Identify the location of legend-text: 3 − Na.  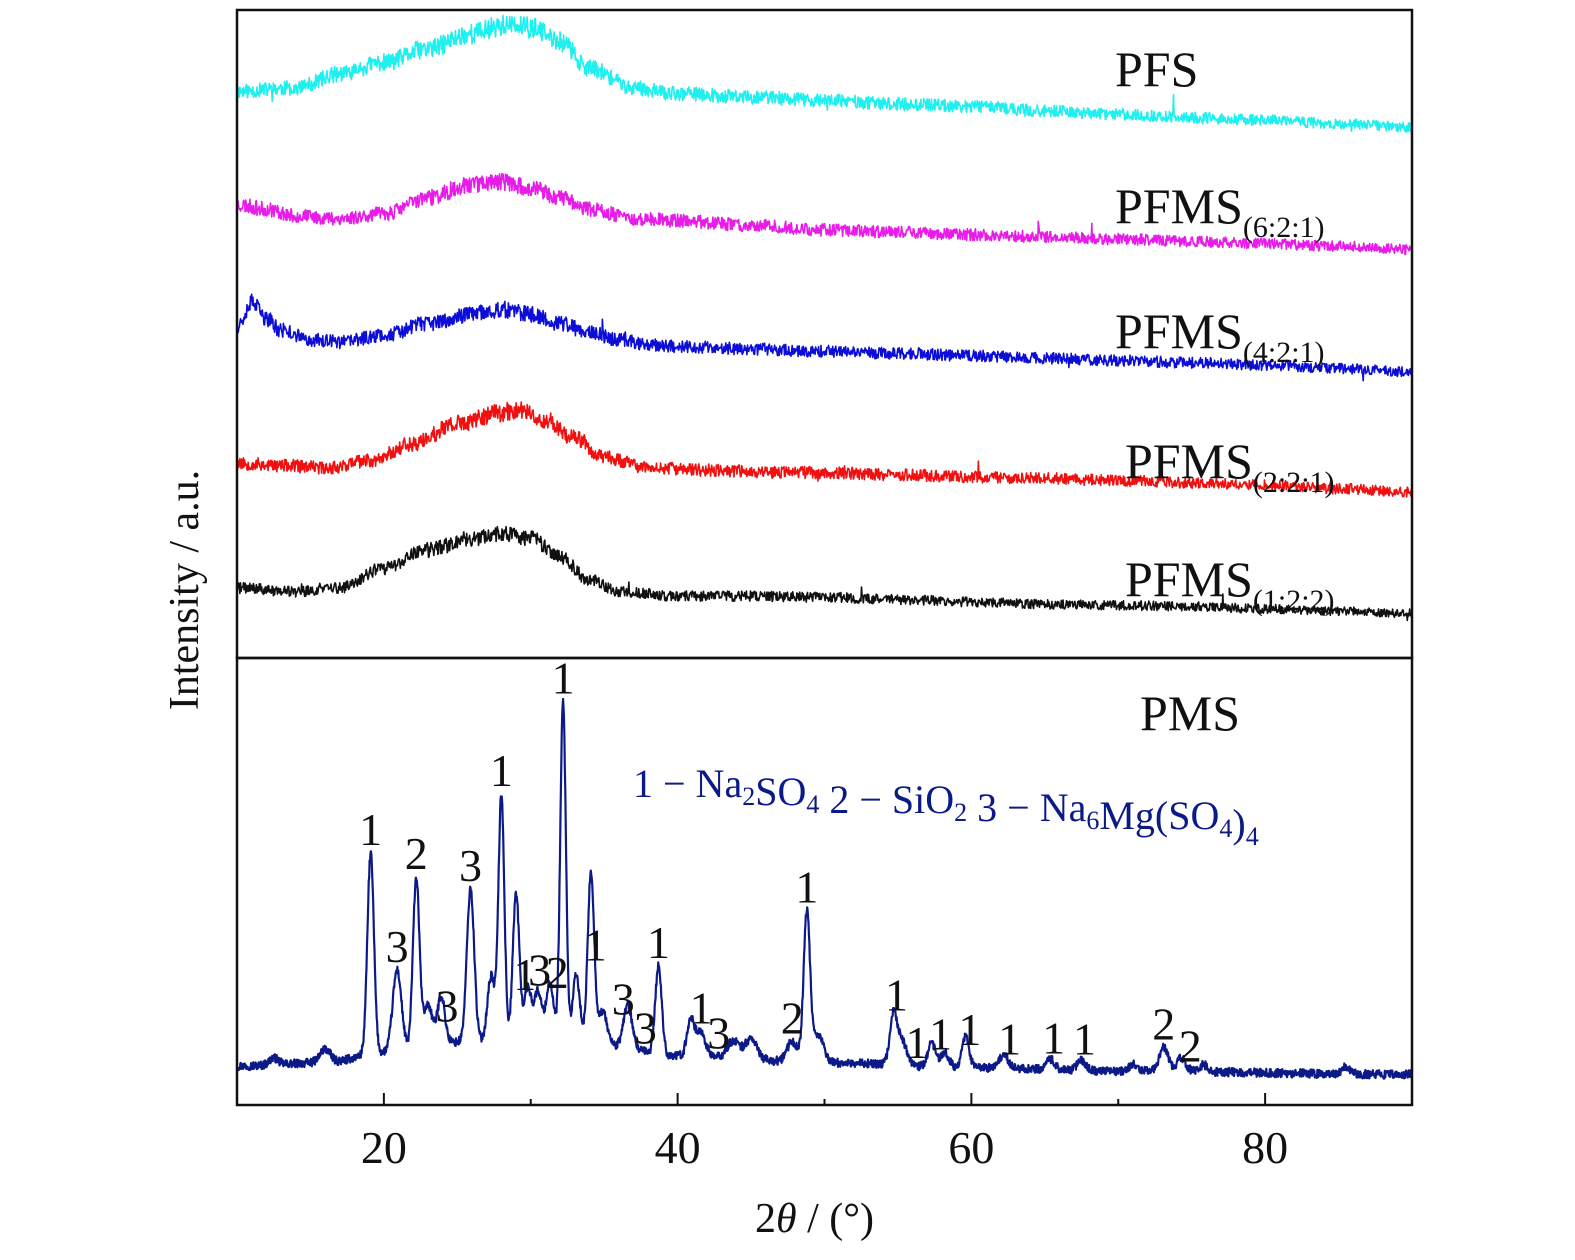
(1026, 807).